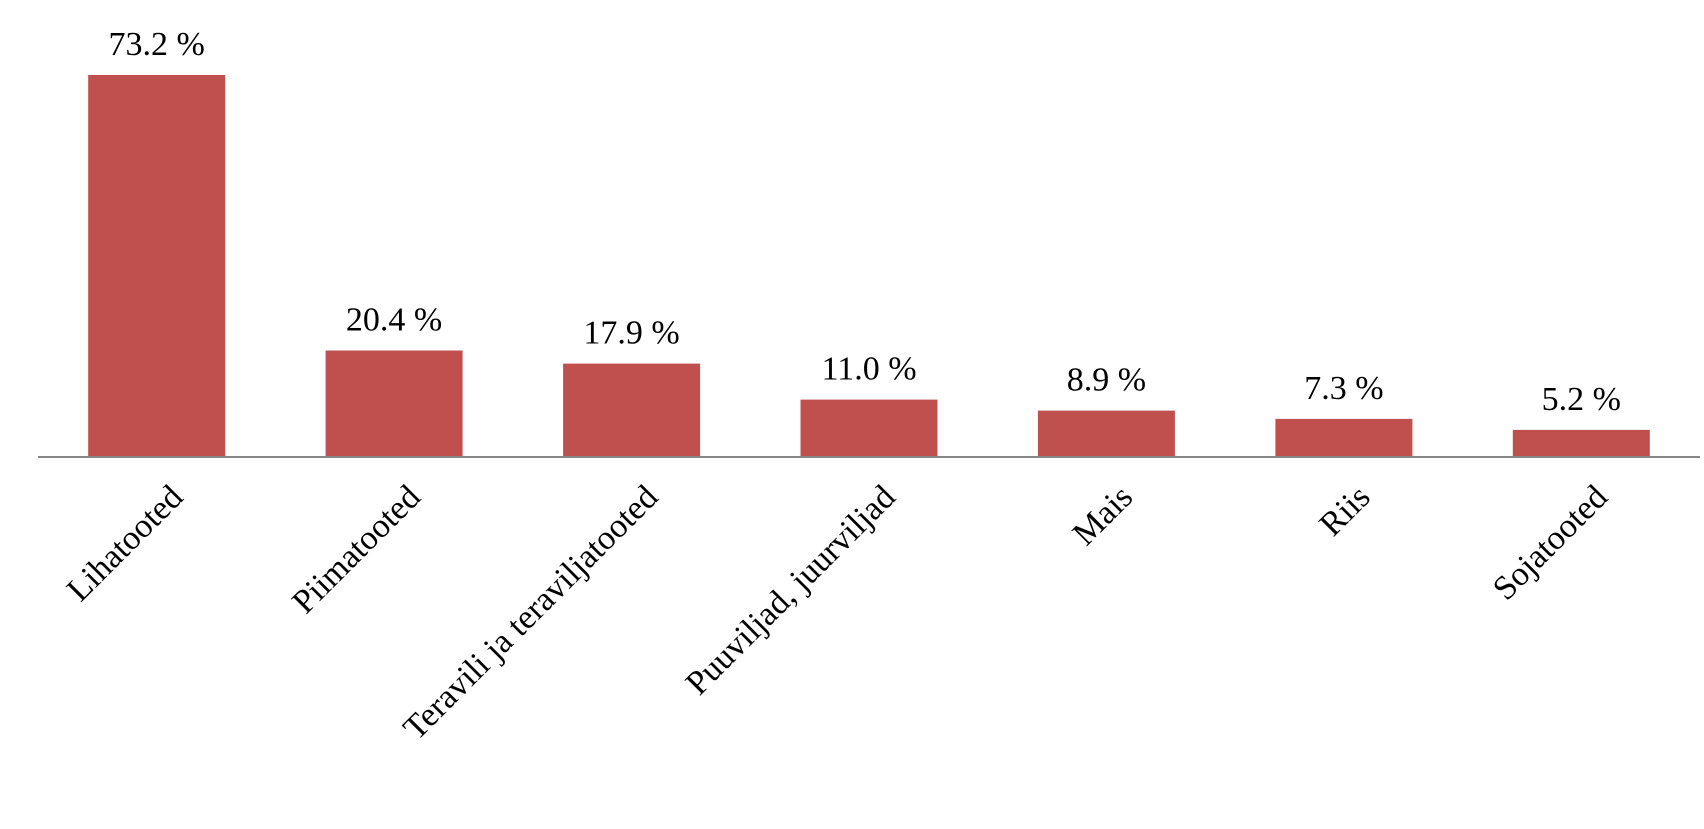  I want to click on category-label: Riis, so click(1345, 510).